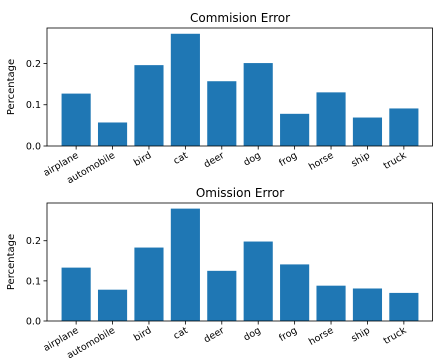 The width and height of the screenshot is (433, 358). What do you see at coordinates (240, 18) in the screenshot?
I see `chart-title: Commision Error` at bounding box center [240, 18].